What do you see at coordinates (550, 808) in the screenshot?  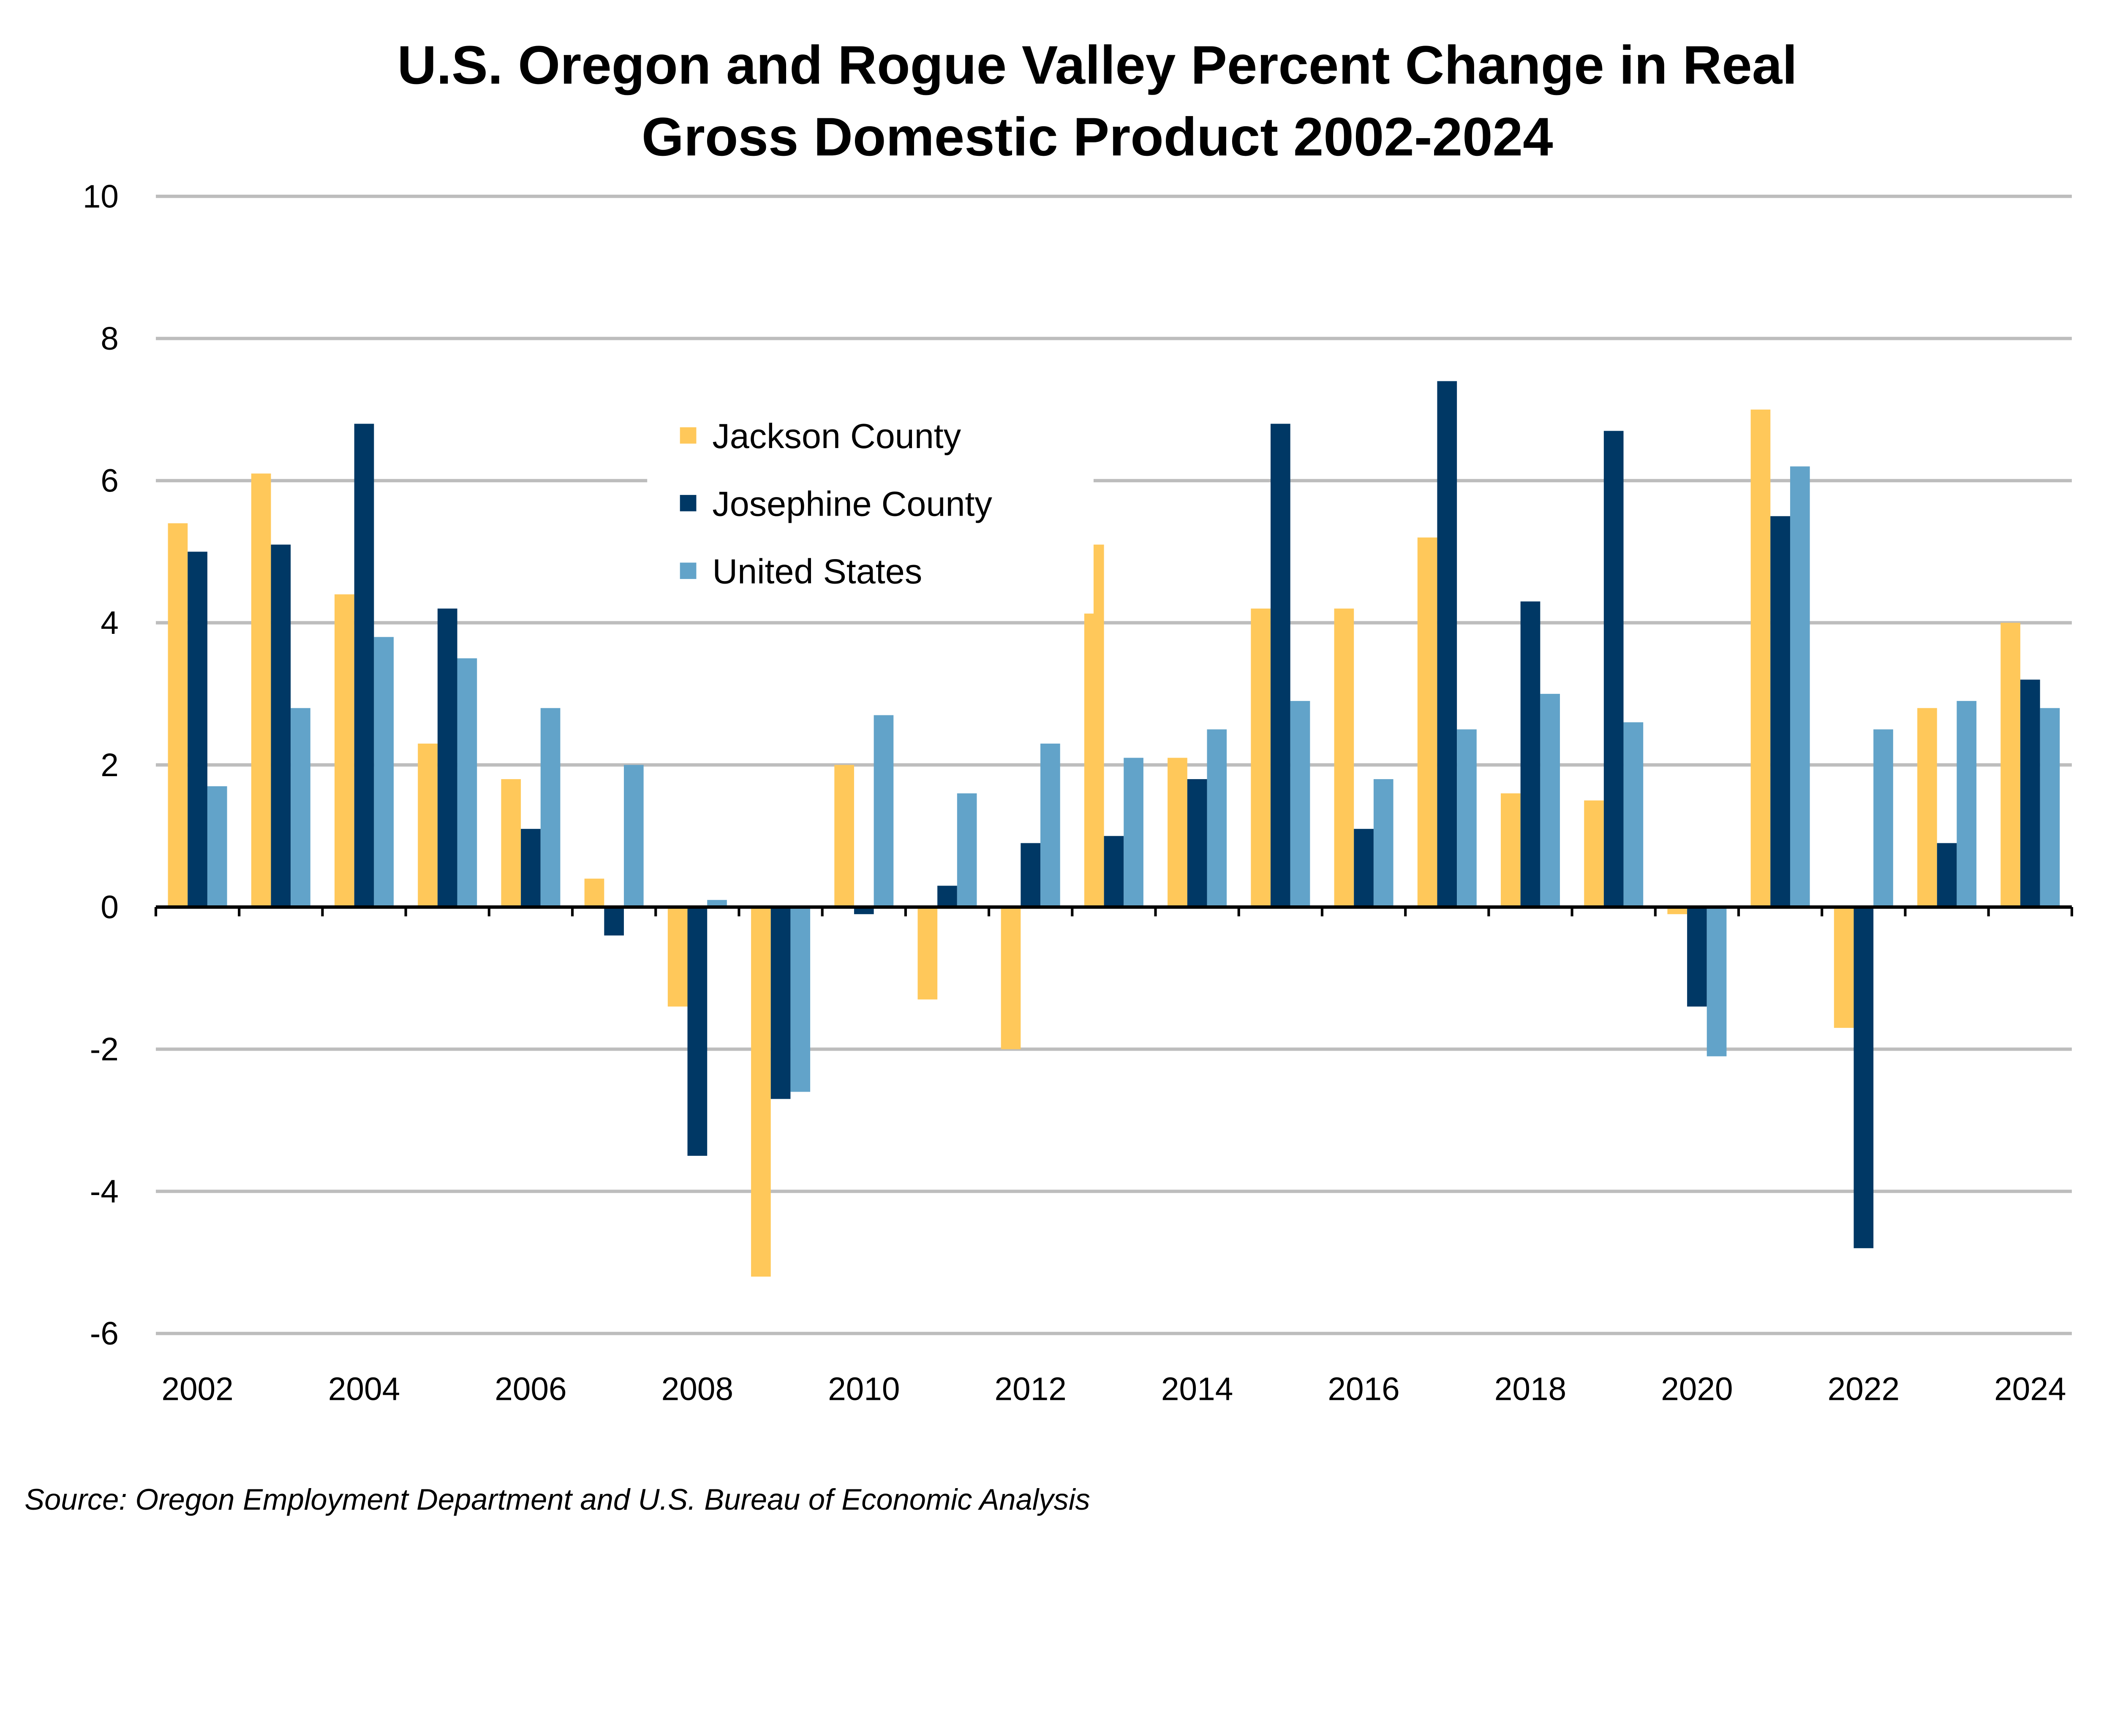 I see `bar-united-states-2006` at bounding box center [550, 808].